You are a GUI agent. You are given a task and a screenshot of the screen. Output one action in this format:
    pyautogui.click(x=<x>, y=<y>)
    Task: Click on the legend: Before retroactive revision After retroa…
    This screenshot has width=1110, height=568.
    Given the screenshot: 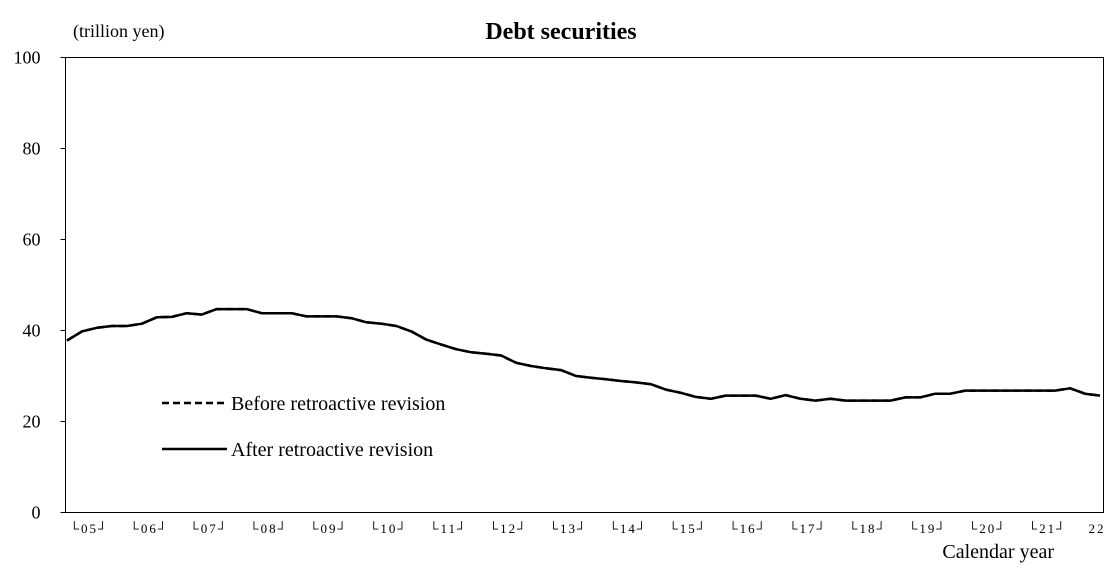 What is the action you would take?
    pyautogui.click(x=303, y=427)
    